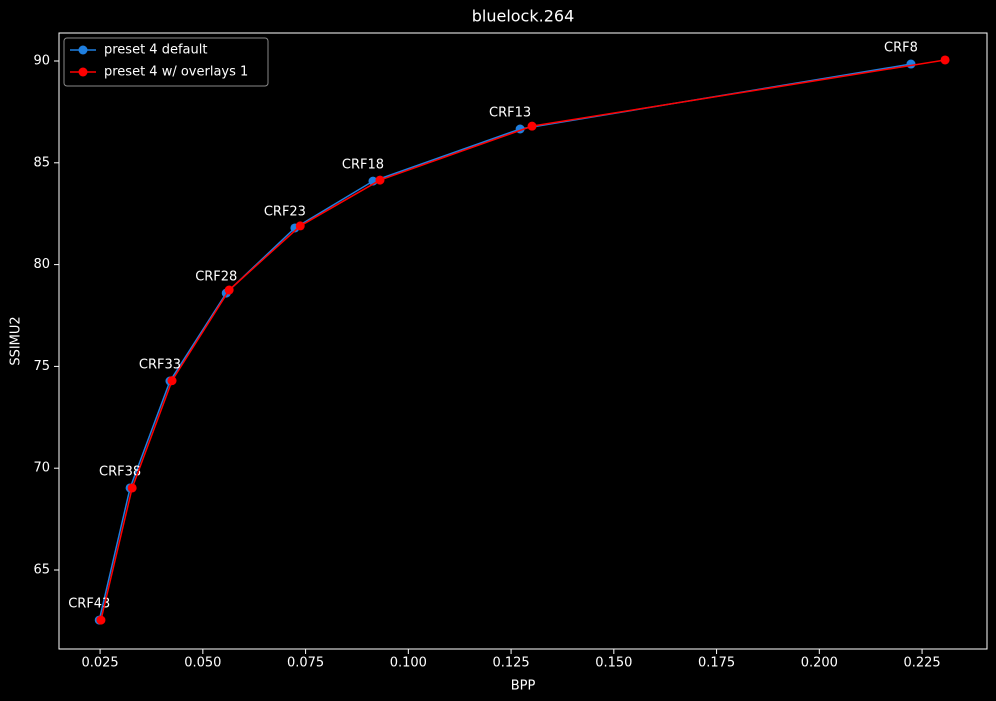 This screenshot has height=701, width=996. What do you see at coordinates (89, 604) in the screenshot?
I see `point-label: CRF43` at bounding box center [89, 604].